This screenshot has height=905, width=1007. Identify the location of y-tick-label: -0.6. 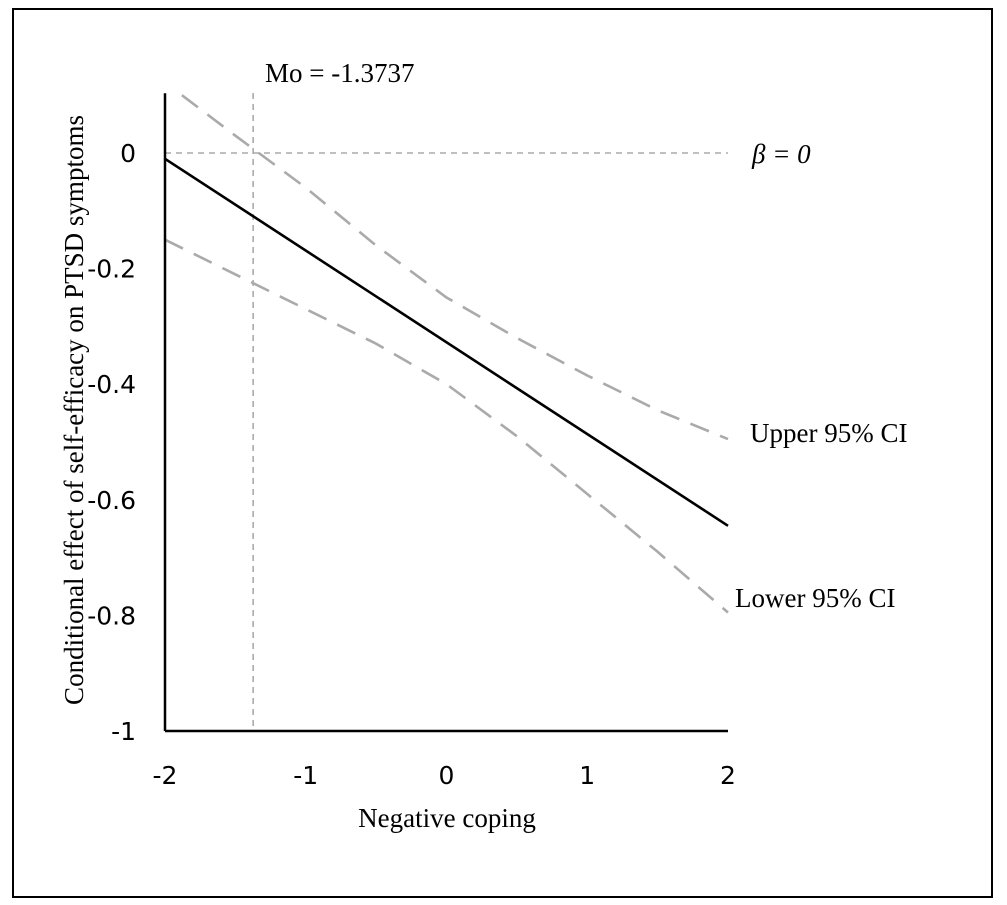
(111, 500).